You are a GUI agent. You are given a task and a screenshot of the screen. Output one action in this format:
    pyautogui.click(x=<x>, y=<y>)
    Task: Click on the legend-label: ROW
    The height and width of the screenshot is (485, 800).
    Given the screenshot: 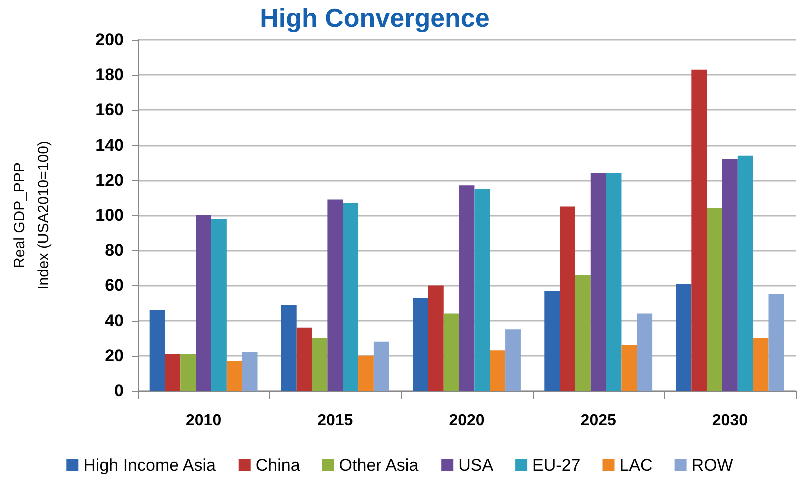 What is the action you would take?
    pyautogui.click(x=713, y=465)
    